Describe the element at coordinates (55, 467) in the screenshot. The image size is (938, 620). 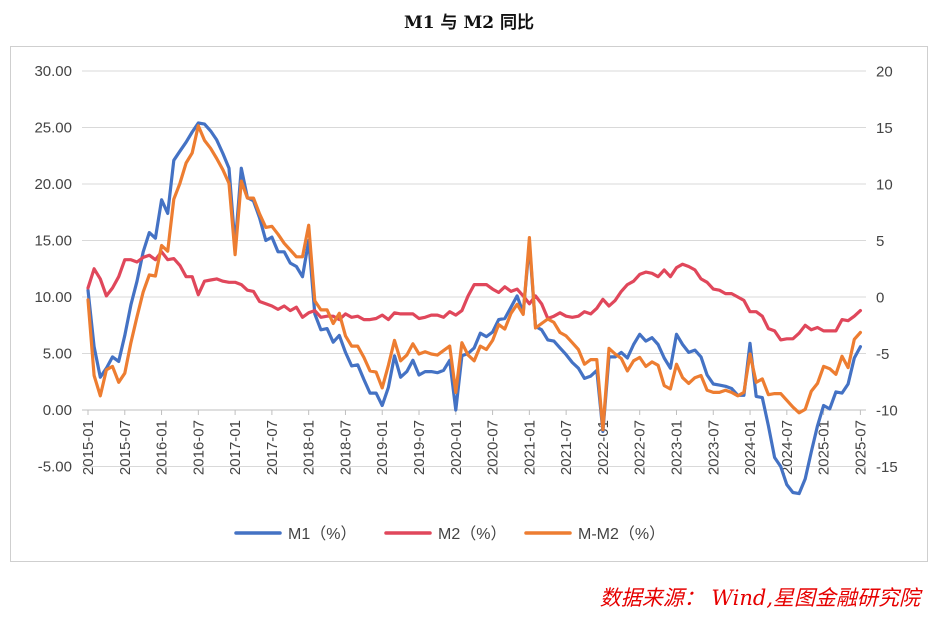
I see `y-left-tick-label: -5.00` at that location.